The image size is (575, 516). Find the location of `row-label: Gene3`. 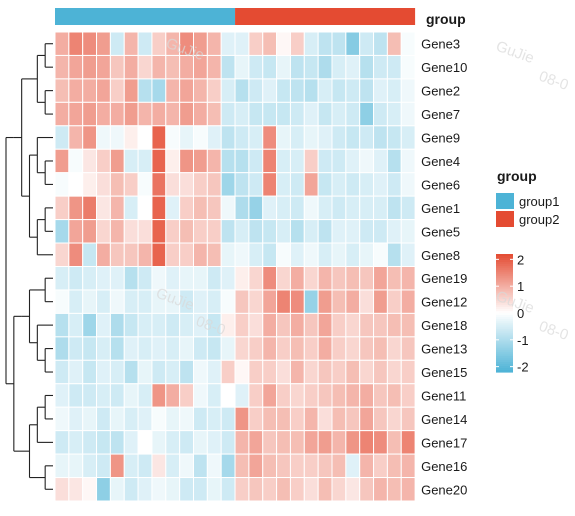

row-label: Gene3 is located at coordinates (440, 44).